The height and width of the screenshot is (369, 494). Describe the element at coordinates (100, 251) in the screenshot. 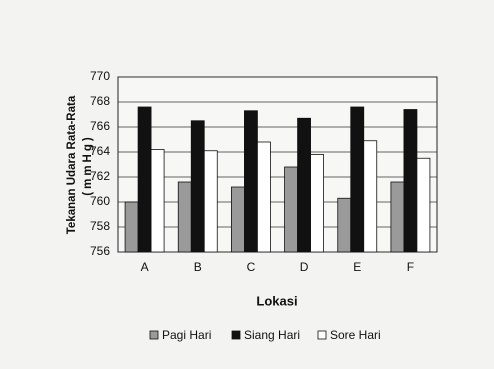

I see `y-tick-label: 756` at that location.